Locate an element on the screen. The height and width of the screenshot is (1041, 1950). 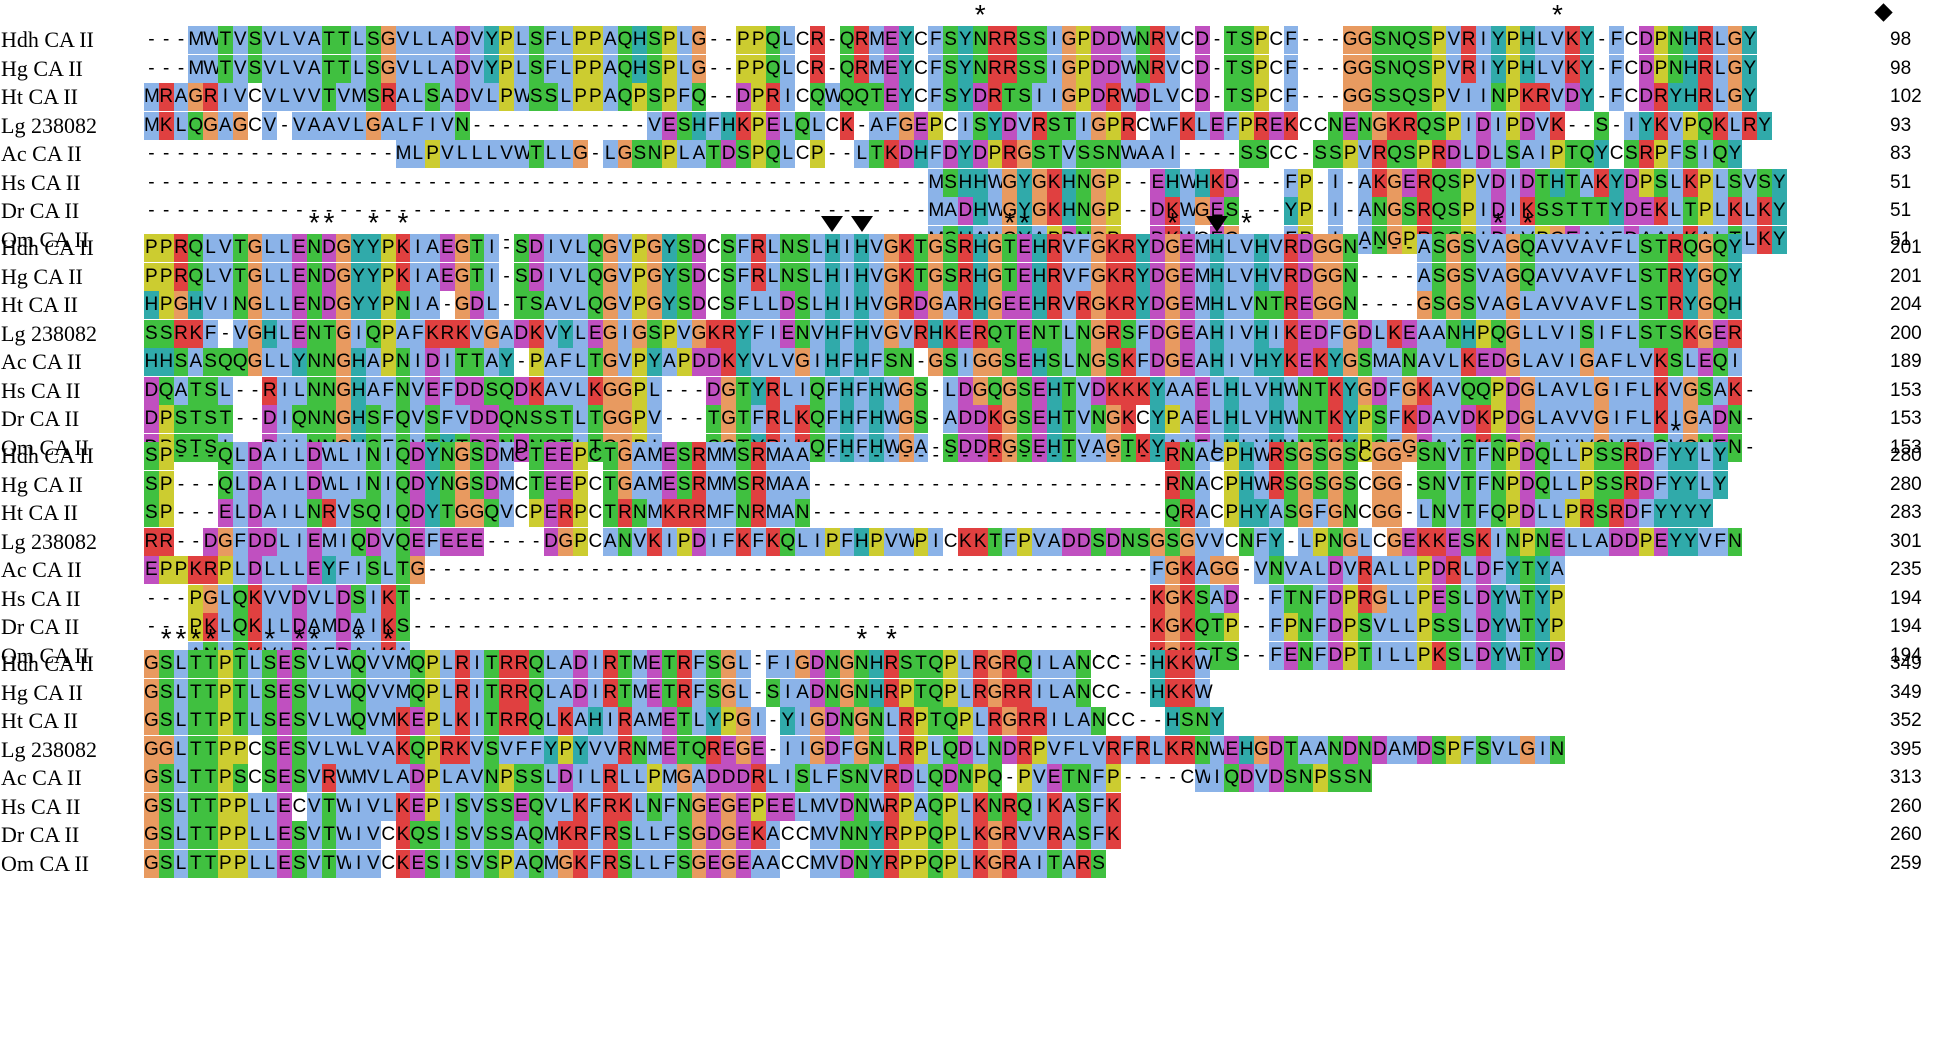
residue-cell: M is located at coordinates (818, 835).